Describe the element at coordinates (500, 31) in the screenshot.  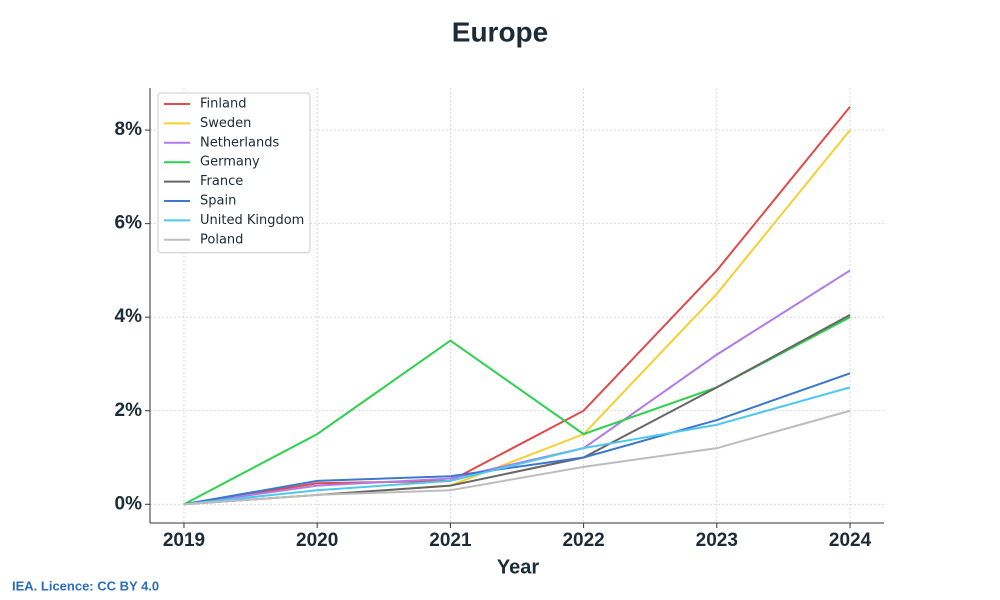
I see `chart-title: Europe` at that location.